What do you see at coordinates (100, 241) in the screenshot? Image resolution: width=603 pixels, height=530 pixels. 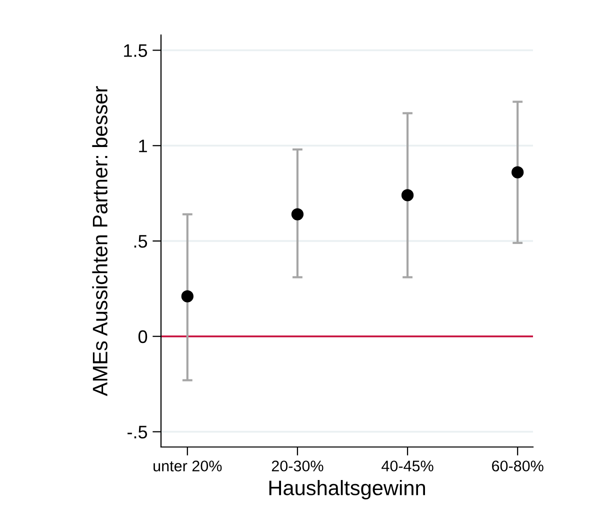 I see `y-axis-title: AMEs Aussichten Partner: besser` at bounding box center [100, 241].